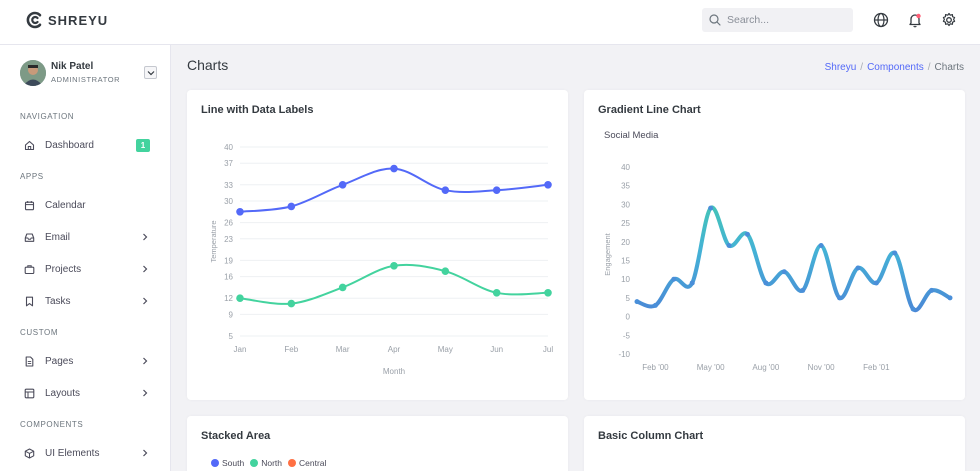 The width and height of the screenshot is (980, 471). What do you see at coordinates (649, 110) in the screenshot?
I see `card-title: Gradient Line Chart` at bounding box center [649, 110].